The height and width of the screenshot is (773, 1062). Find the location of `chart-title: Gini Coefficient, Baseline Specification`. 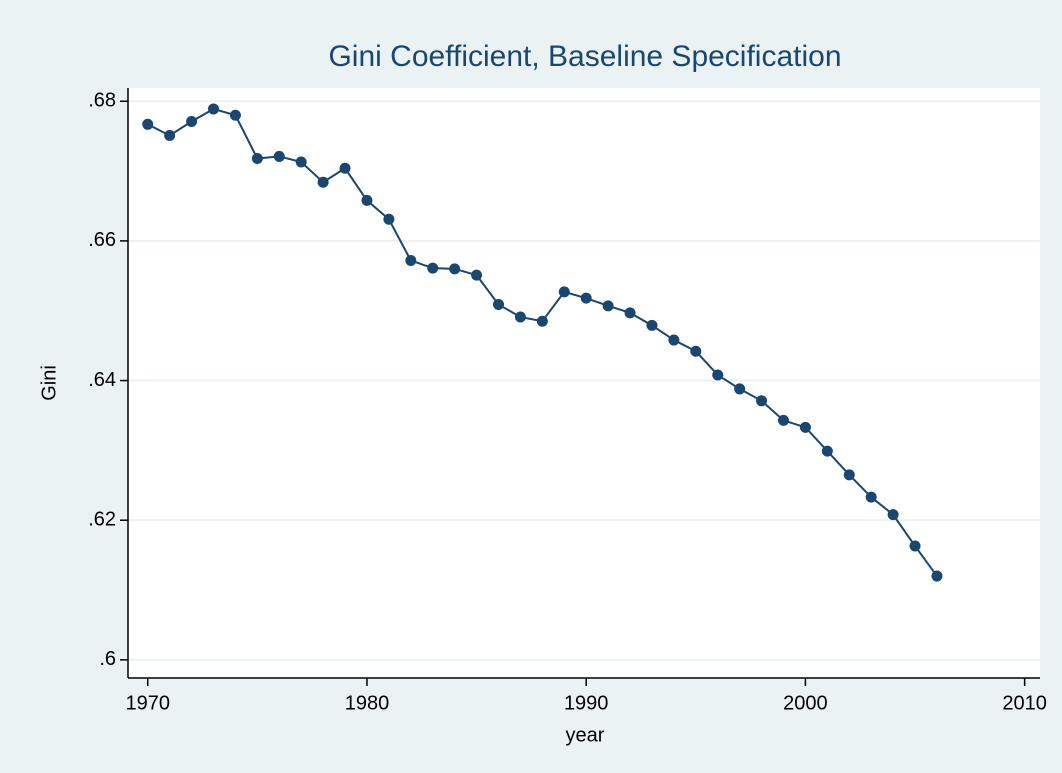

chart-title: Gini Coefficient, Baseline Specification is located at coordinates (584, 56).